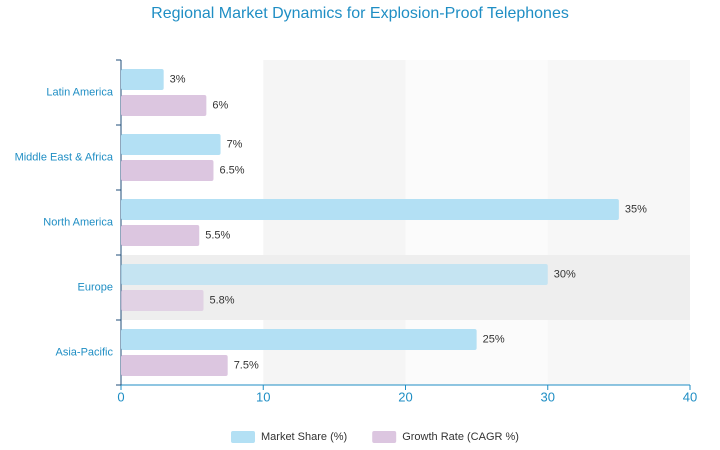  I want to click on data-label: 35%, so click(636, 209).